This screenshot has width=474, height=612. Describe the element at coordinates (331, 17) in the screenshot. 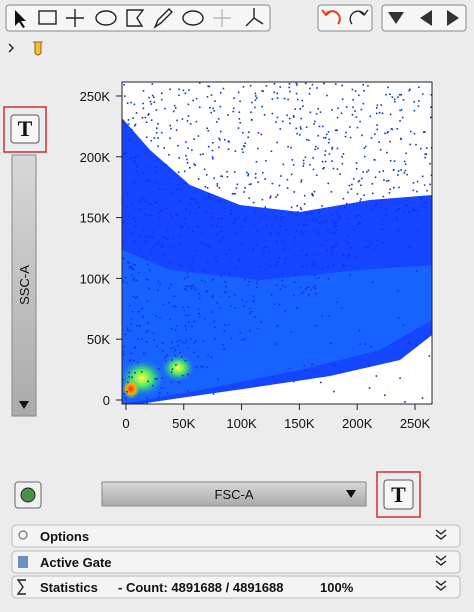

I see `undo-button` at that location.